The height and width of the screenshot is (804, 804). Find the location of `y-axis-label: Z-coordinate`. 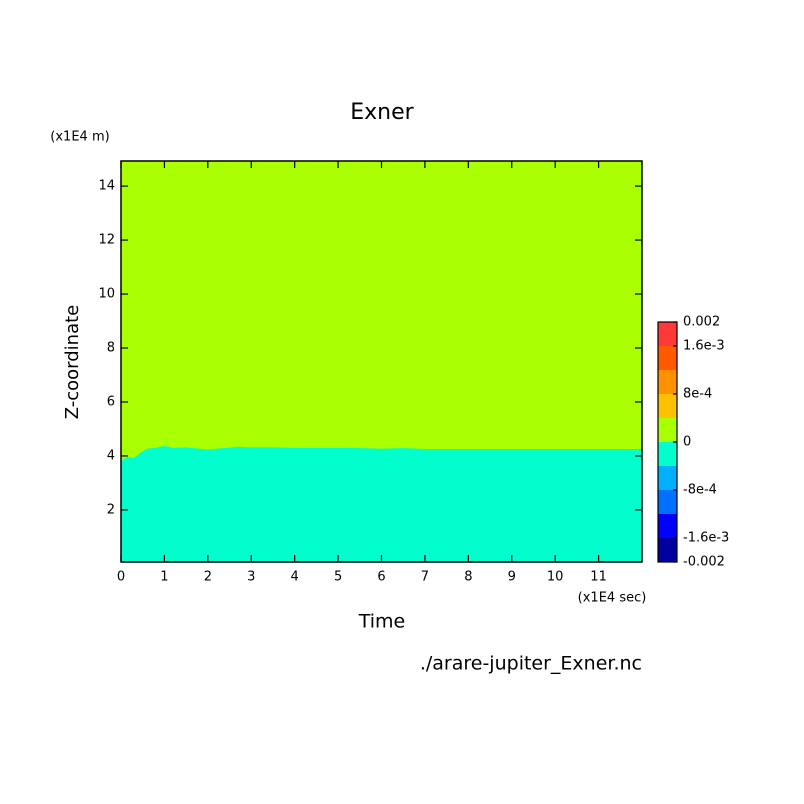

y-axis-label: Z-coordinate is located at coordinates (72, 362).